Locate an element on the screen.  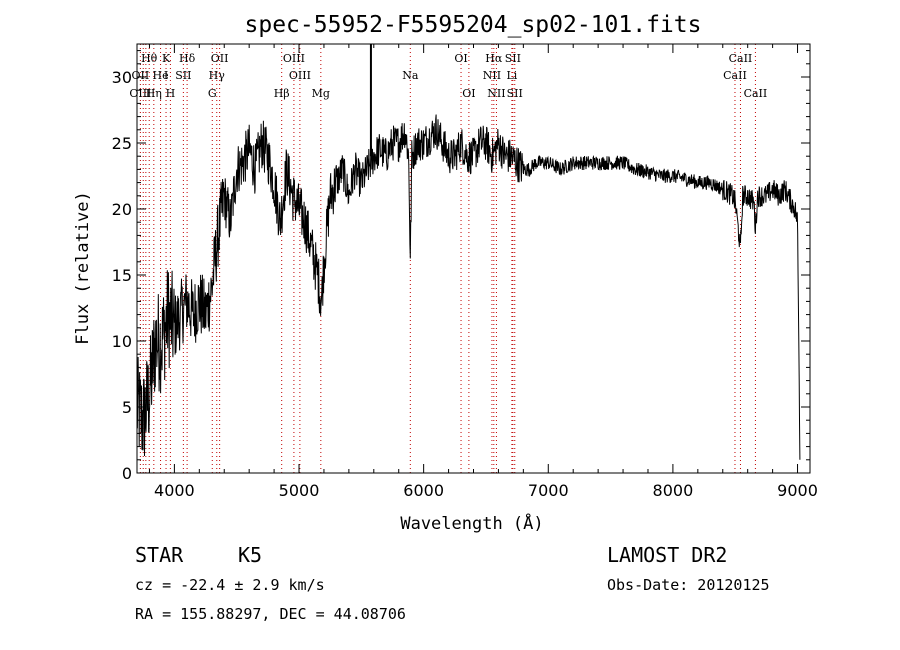
line-label: He is located at coordinates (161, 75).